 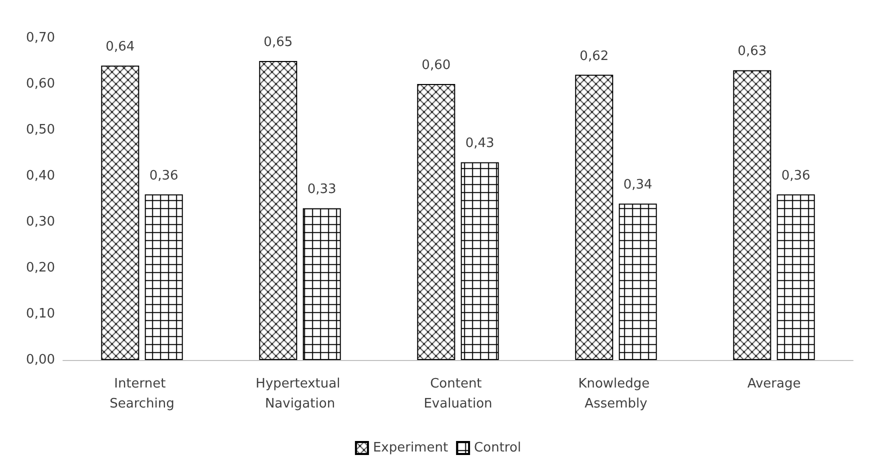 I want to click on x-tick-label: Average, so click(x=774, y=384).